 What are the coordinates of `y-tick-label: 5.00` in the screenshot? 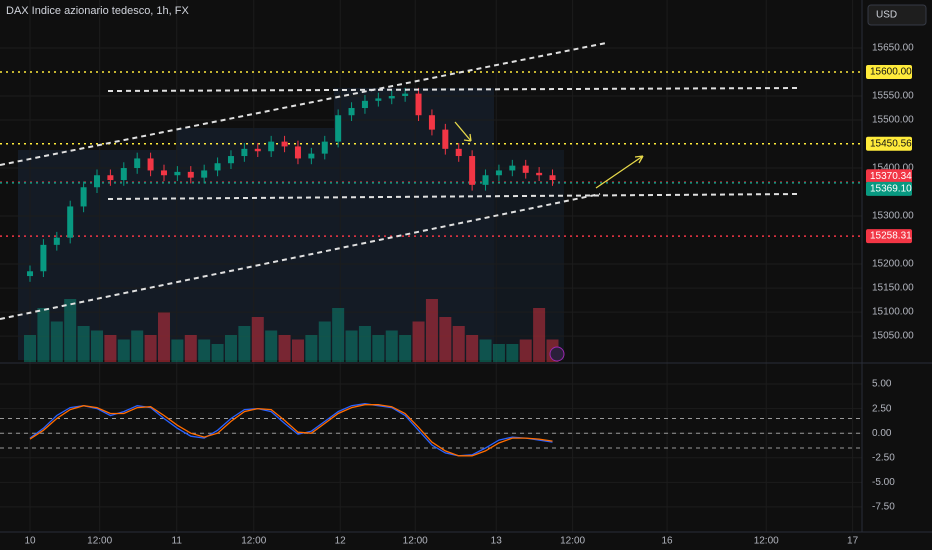 It's located at (882, 384).